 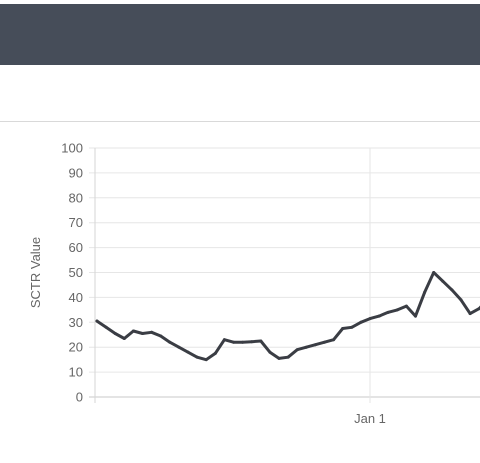 I want to click on series-line, so click(x=288, y=316).